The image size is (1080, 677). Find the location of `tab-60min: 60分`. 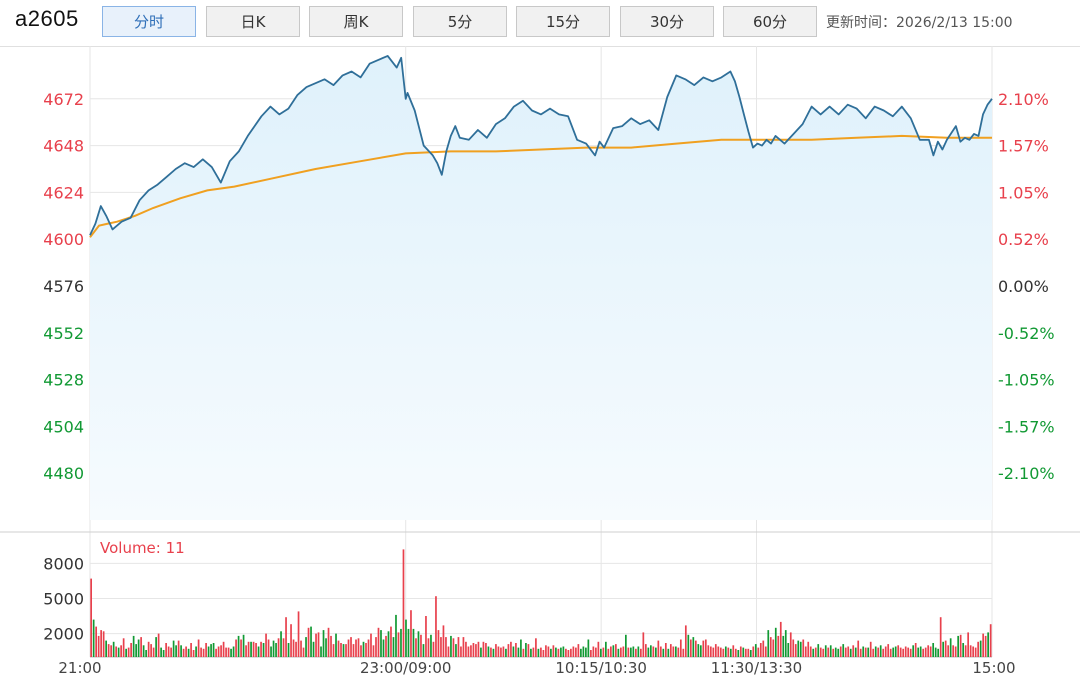

tab-60min: 60分 is located at coordinates (770, 21).